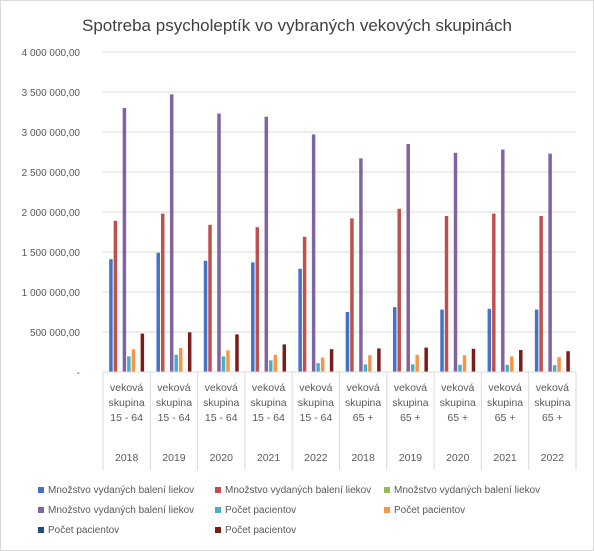 The image size is (594, 551). Describe the element at coordinates (51, 173) in the screenshot. I see `y-tick-label: 2 500 000,00` at that location.